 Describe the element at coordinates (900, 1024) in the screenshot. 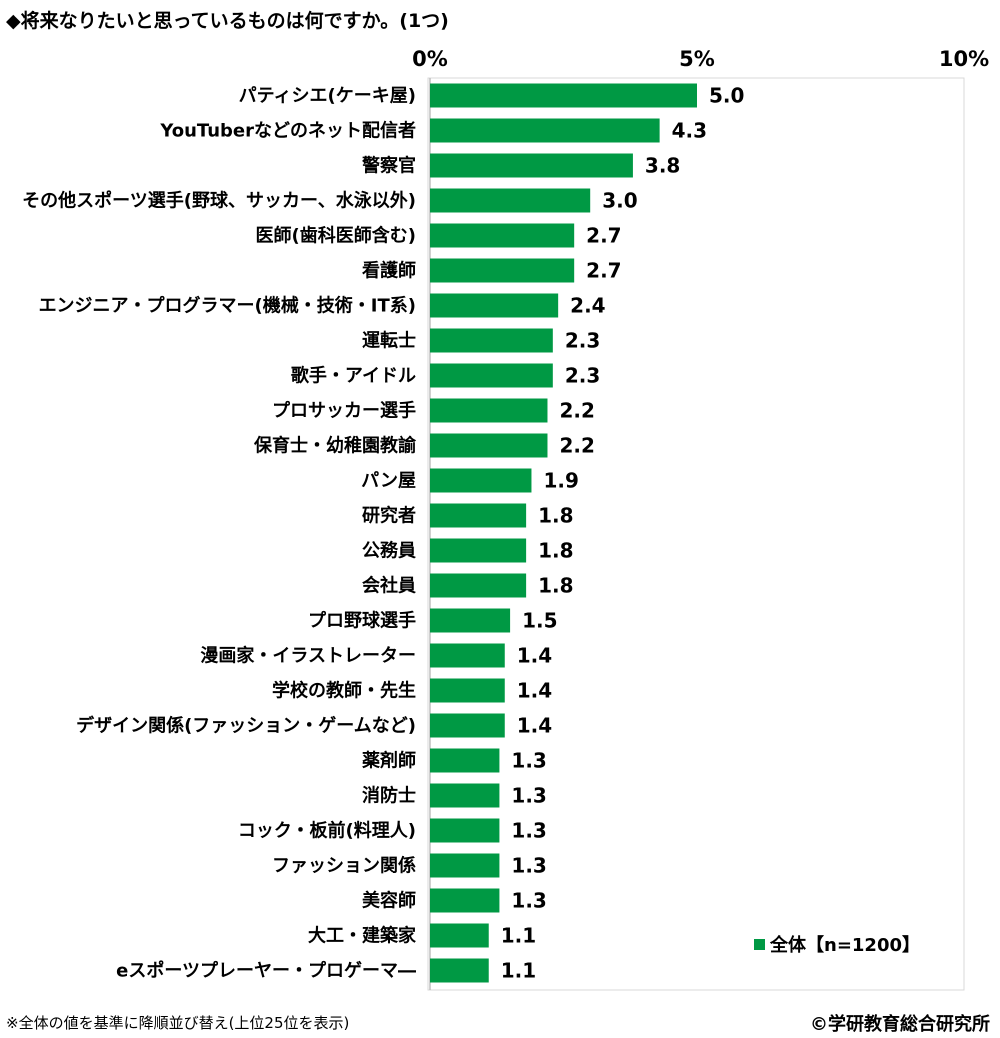

I see `copyright: ©学研教育総合研究所` at that location.